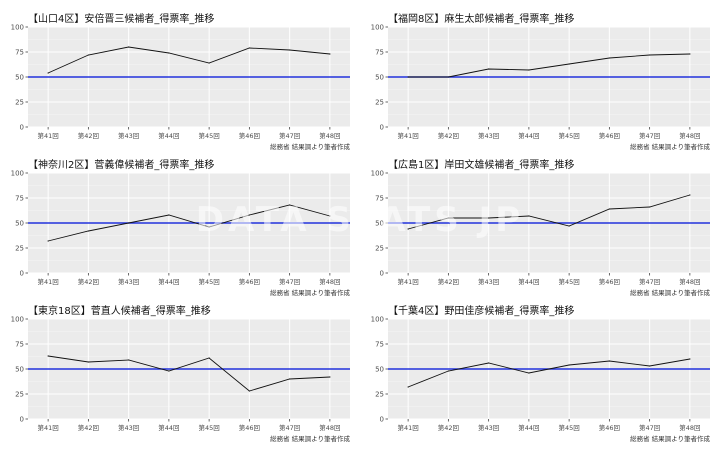 Image resolution: width=720 pixels, height=457 pixels. I want to click on chart-title: 【千葉4区】野田佳彦候補者_得票率_推移, so click(481, 311).